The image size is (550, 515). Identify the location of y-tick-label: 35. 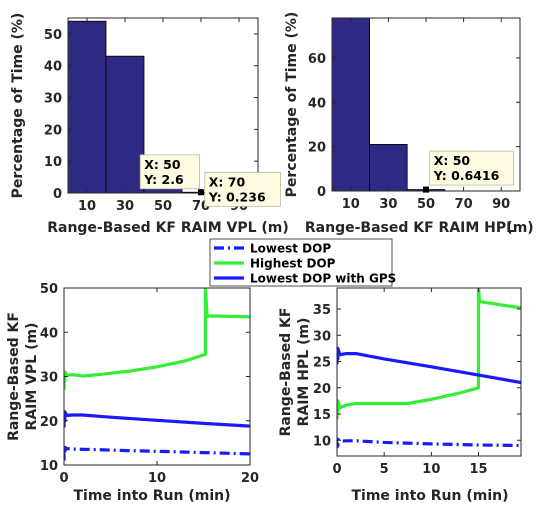
(322, 310).